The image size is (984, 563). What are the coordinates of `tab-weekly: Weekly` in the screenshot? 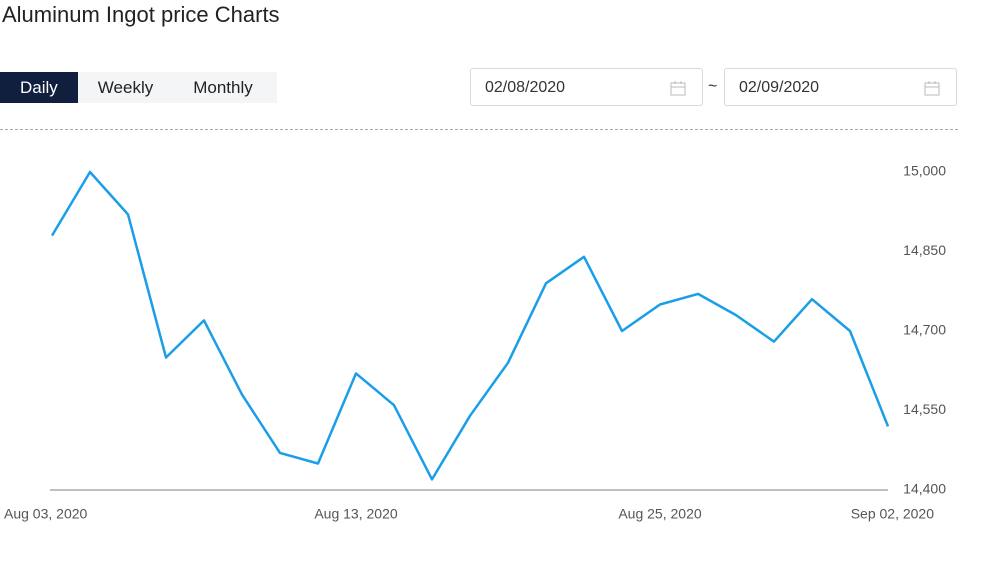 It's located at (125, 87).